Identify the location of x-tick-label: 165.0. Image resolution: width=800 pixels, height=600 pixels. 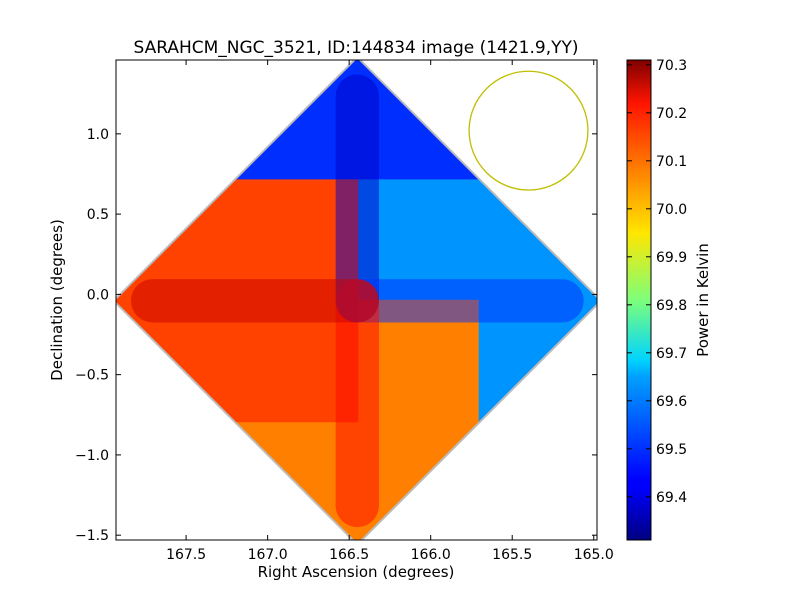
(594, 555).